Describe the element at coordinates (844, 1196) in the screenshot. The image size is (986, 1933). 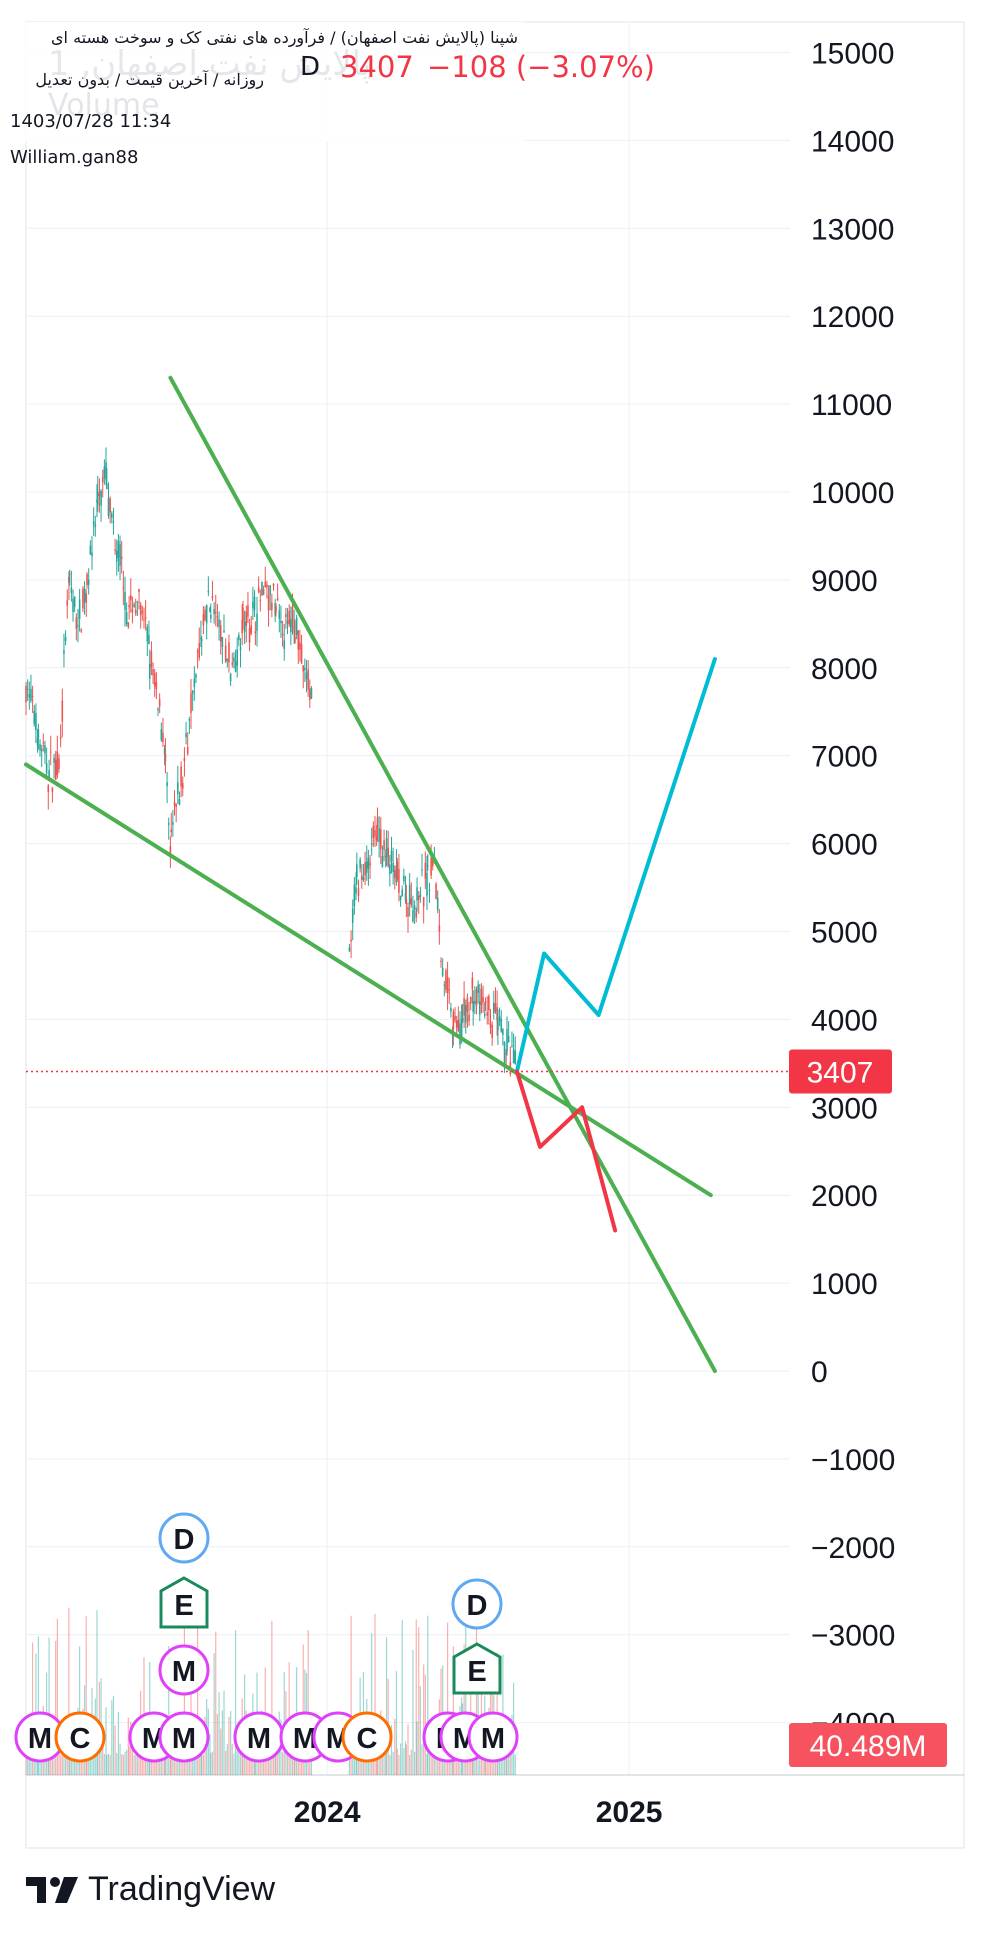
I see `y-tick-label: 2000` at that location.